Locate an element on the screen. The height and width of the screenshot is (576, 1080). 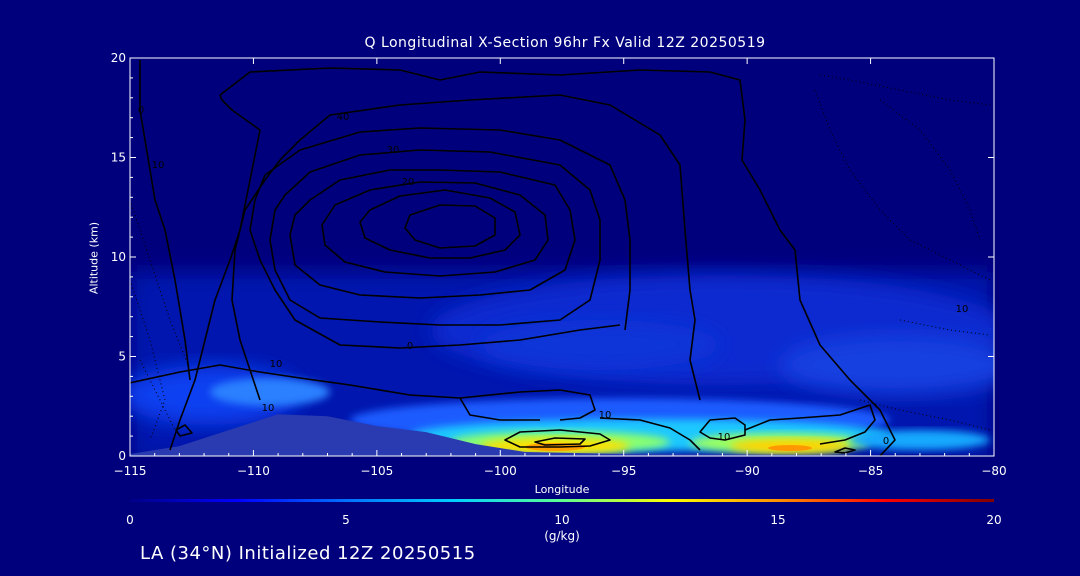
colorbar-label: (g/kg) is located at coordinates (562, 536).